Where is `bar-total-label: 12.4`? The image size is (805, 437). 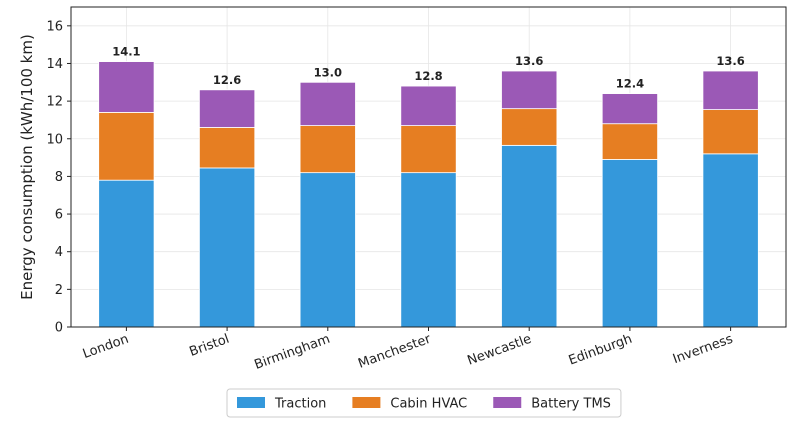
bar-total-label: 12.4 is located at coordinates (630, 84).